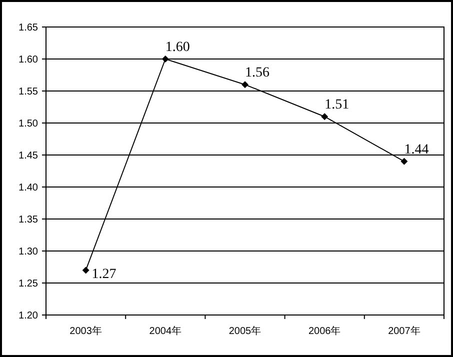 The height and width of the screenshot is (357, 453). What do you see at coordinates (28, 252) in the screenshot?
I see `y-tick-label: 1.30` at bounding box center [28, 252].